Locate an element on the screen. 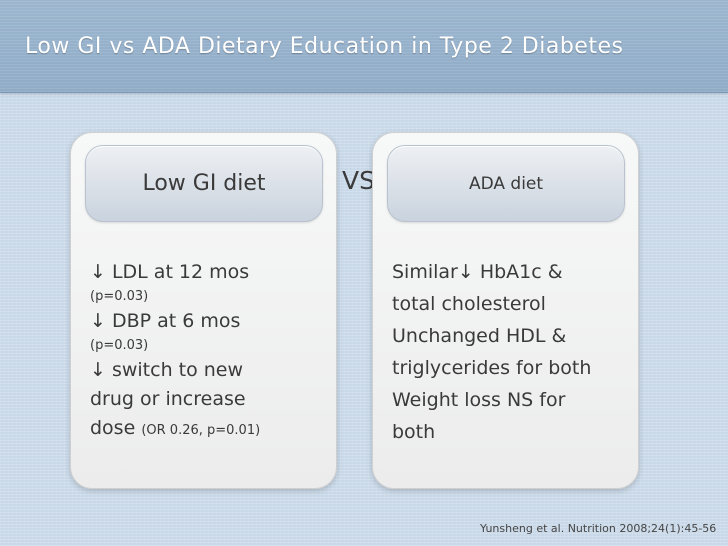  list-item: ↓ LDL at 12 mos is located at coordinates (210, 272).